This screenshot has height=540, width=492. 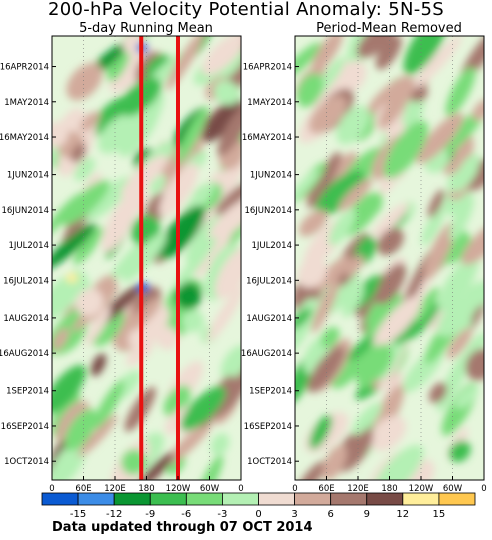 I want to click on footer-note: Data updated through 07 OCT 2014, so click(x=182, y=527).